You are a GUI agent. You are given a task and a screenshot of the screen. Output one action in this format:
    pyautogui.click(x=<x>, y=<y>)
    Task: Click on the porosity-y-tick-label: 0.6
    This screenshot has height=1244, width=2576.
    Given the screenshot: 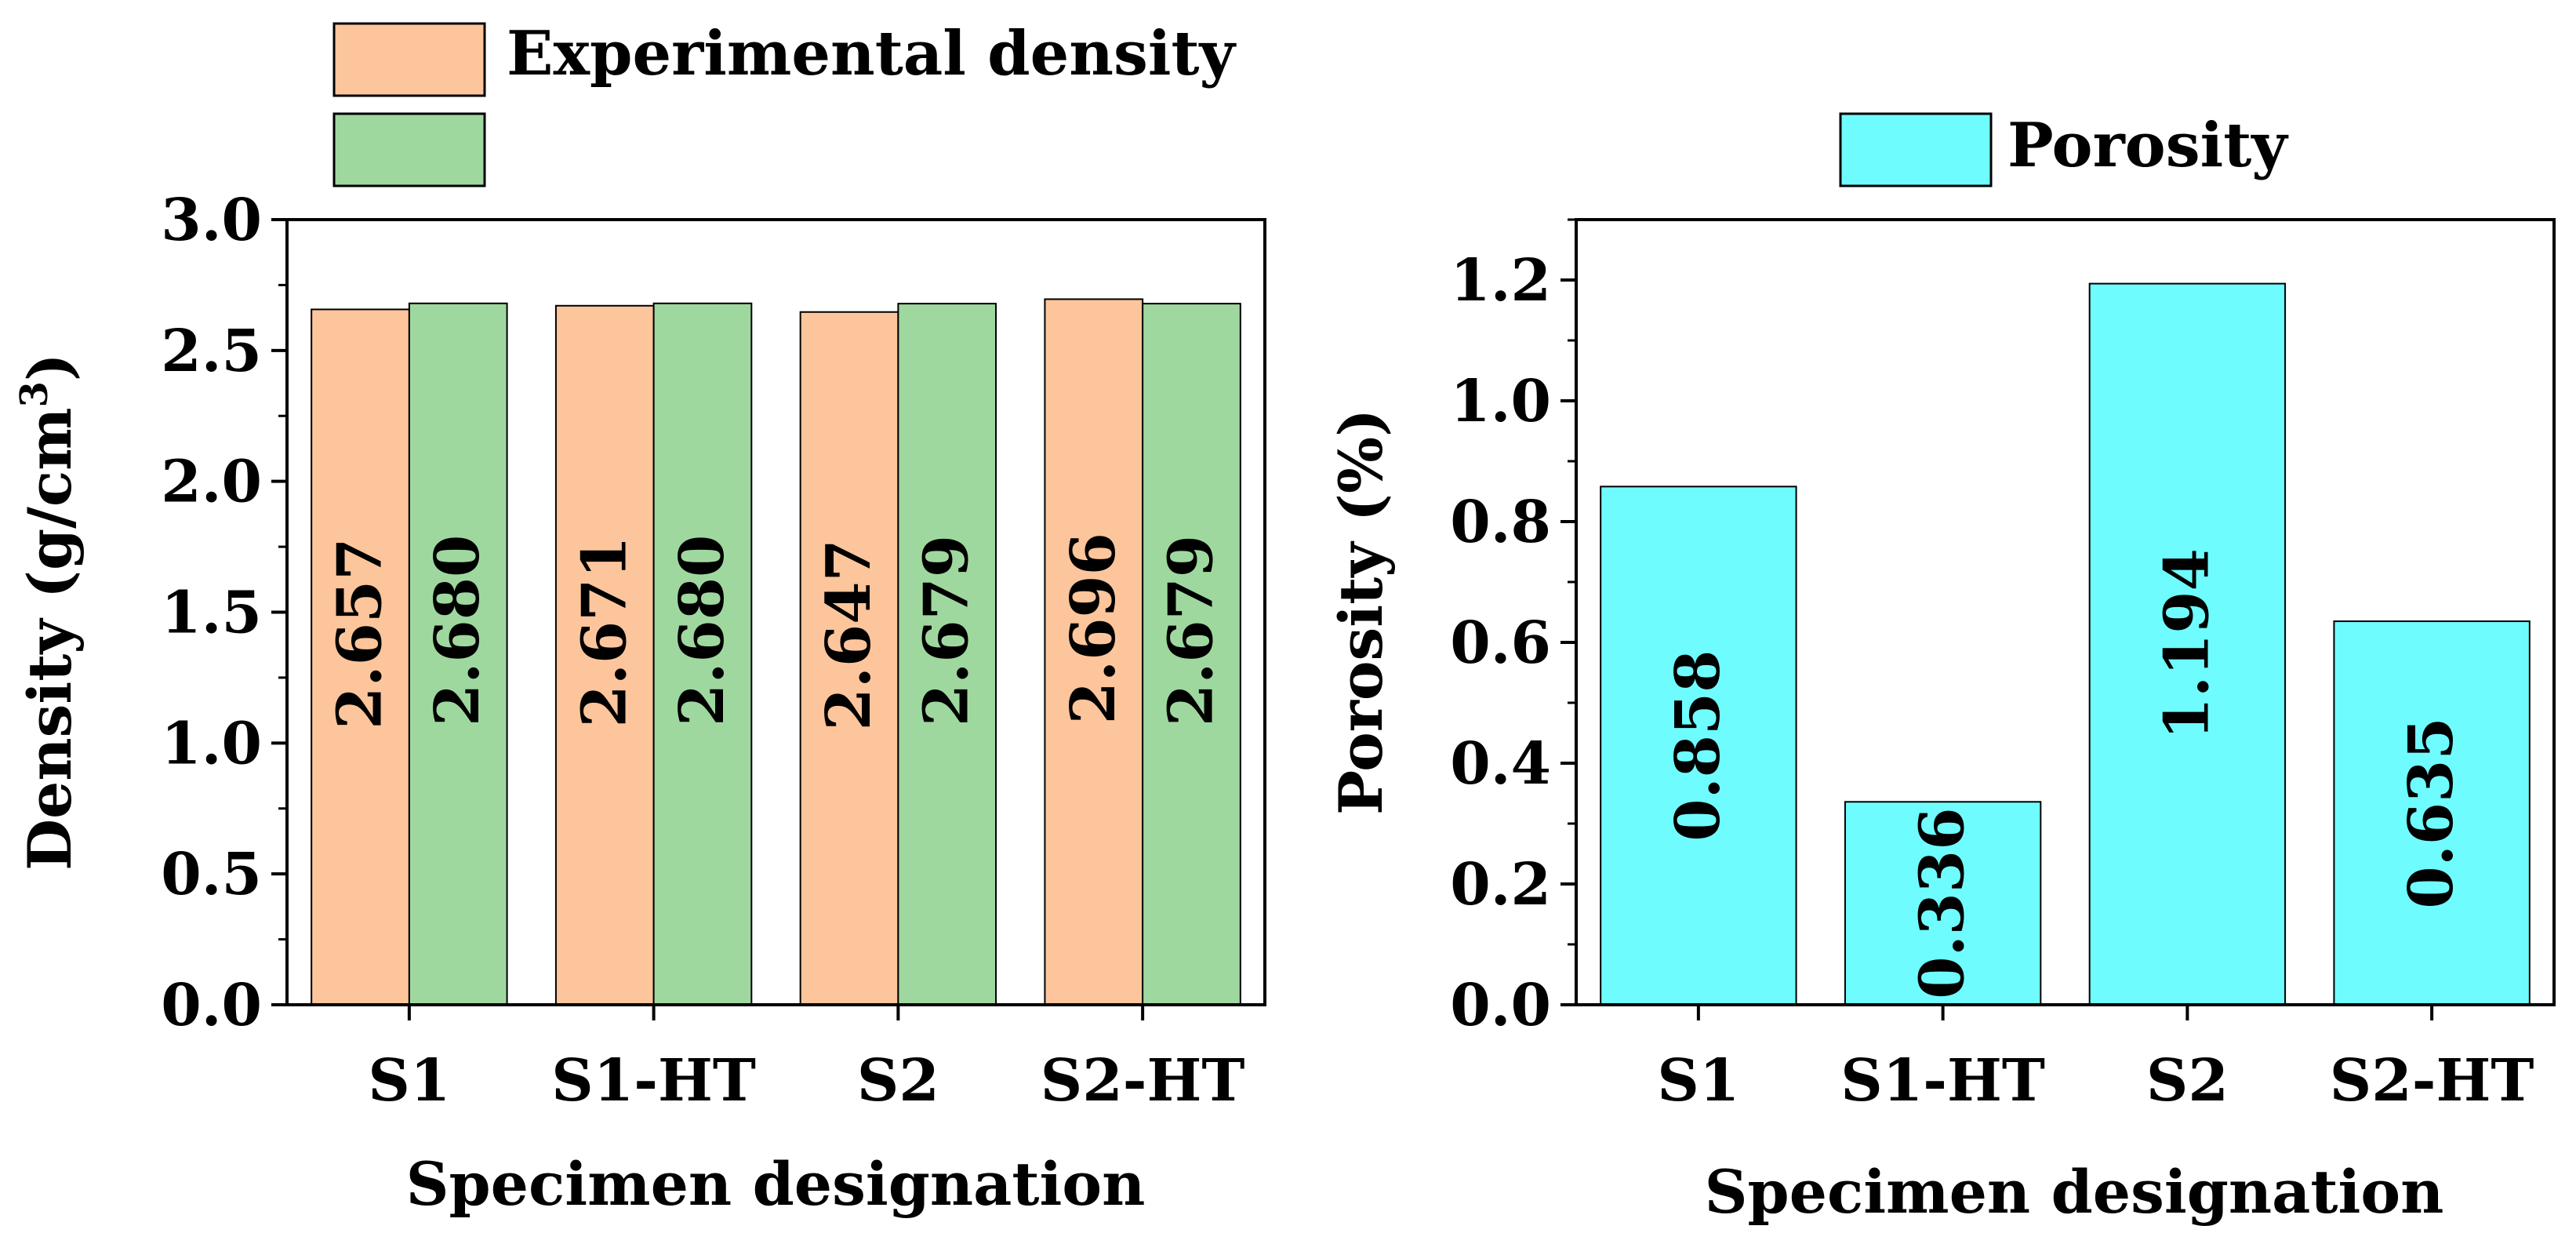 What is the action you would take?
    pyautogui.click(x=1500, y=643)
    